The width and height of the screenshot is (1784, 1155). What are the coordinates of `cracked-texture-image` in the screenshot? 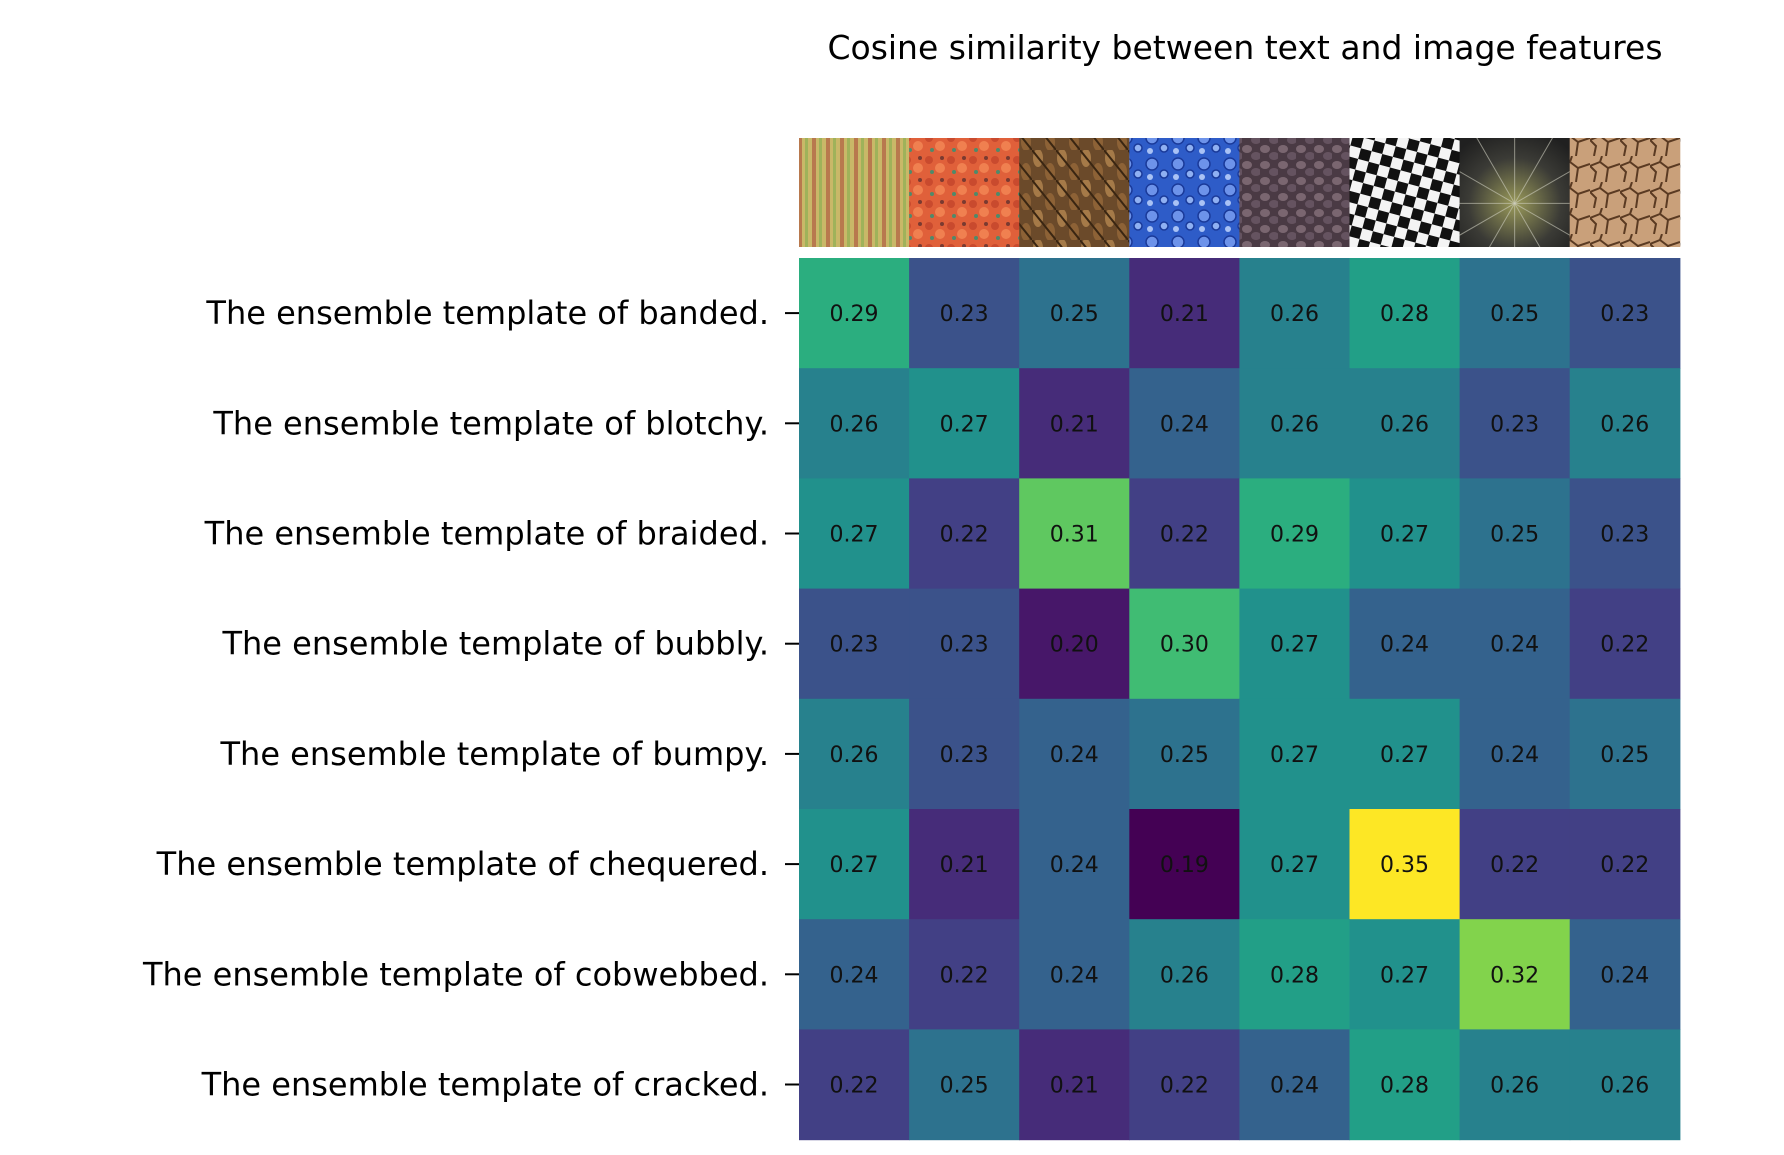 It's located at (1625, 192).